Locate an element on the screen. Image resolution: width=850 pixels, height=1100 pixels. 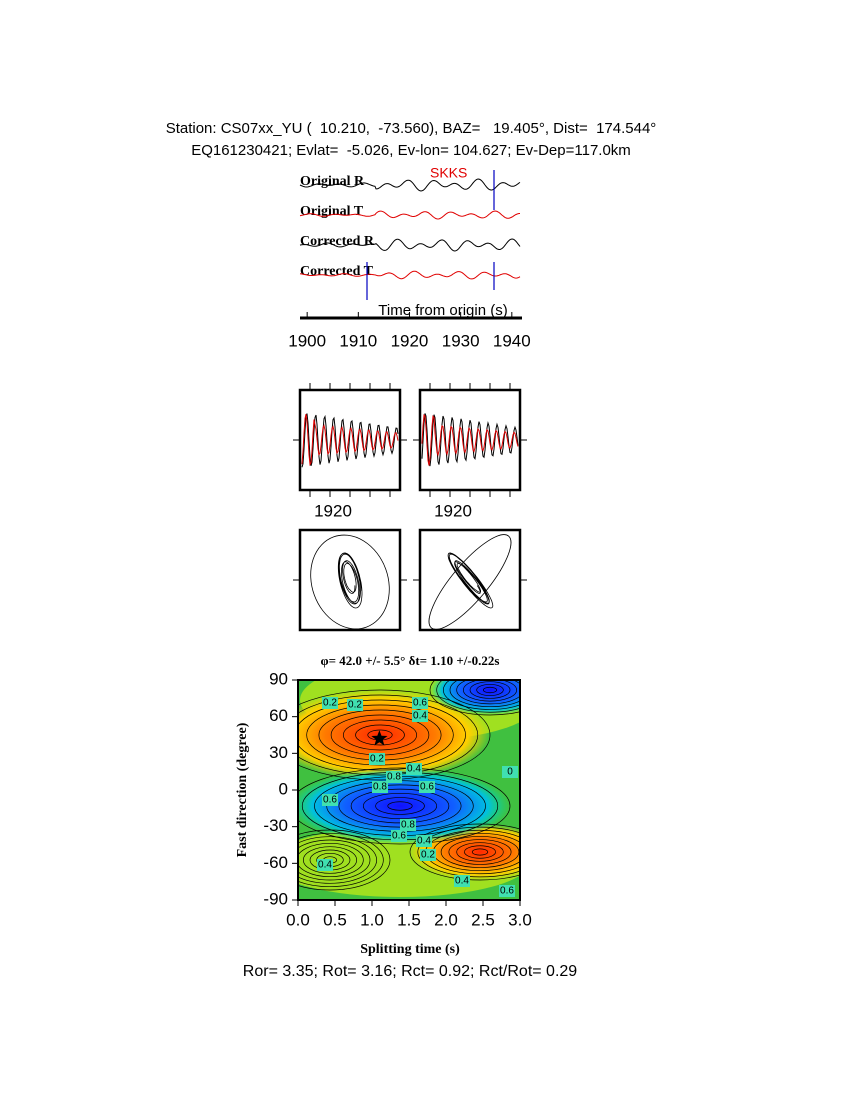
x-tick-label: 3.0 is located at coordinates (520, 919).